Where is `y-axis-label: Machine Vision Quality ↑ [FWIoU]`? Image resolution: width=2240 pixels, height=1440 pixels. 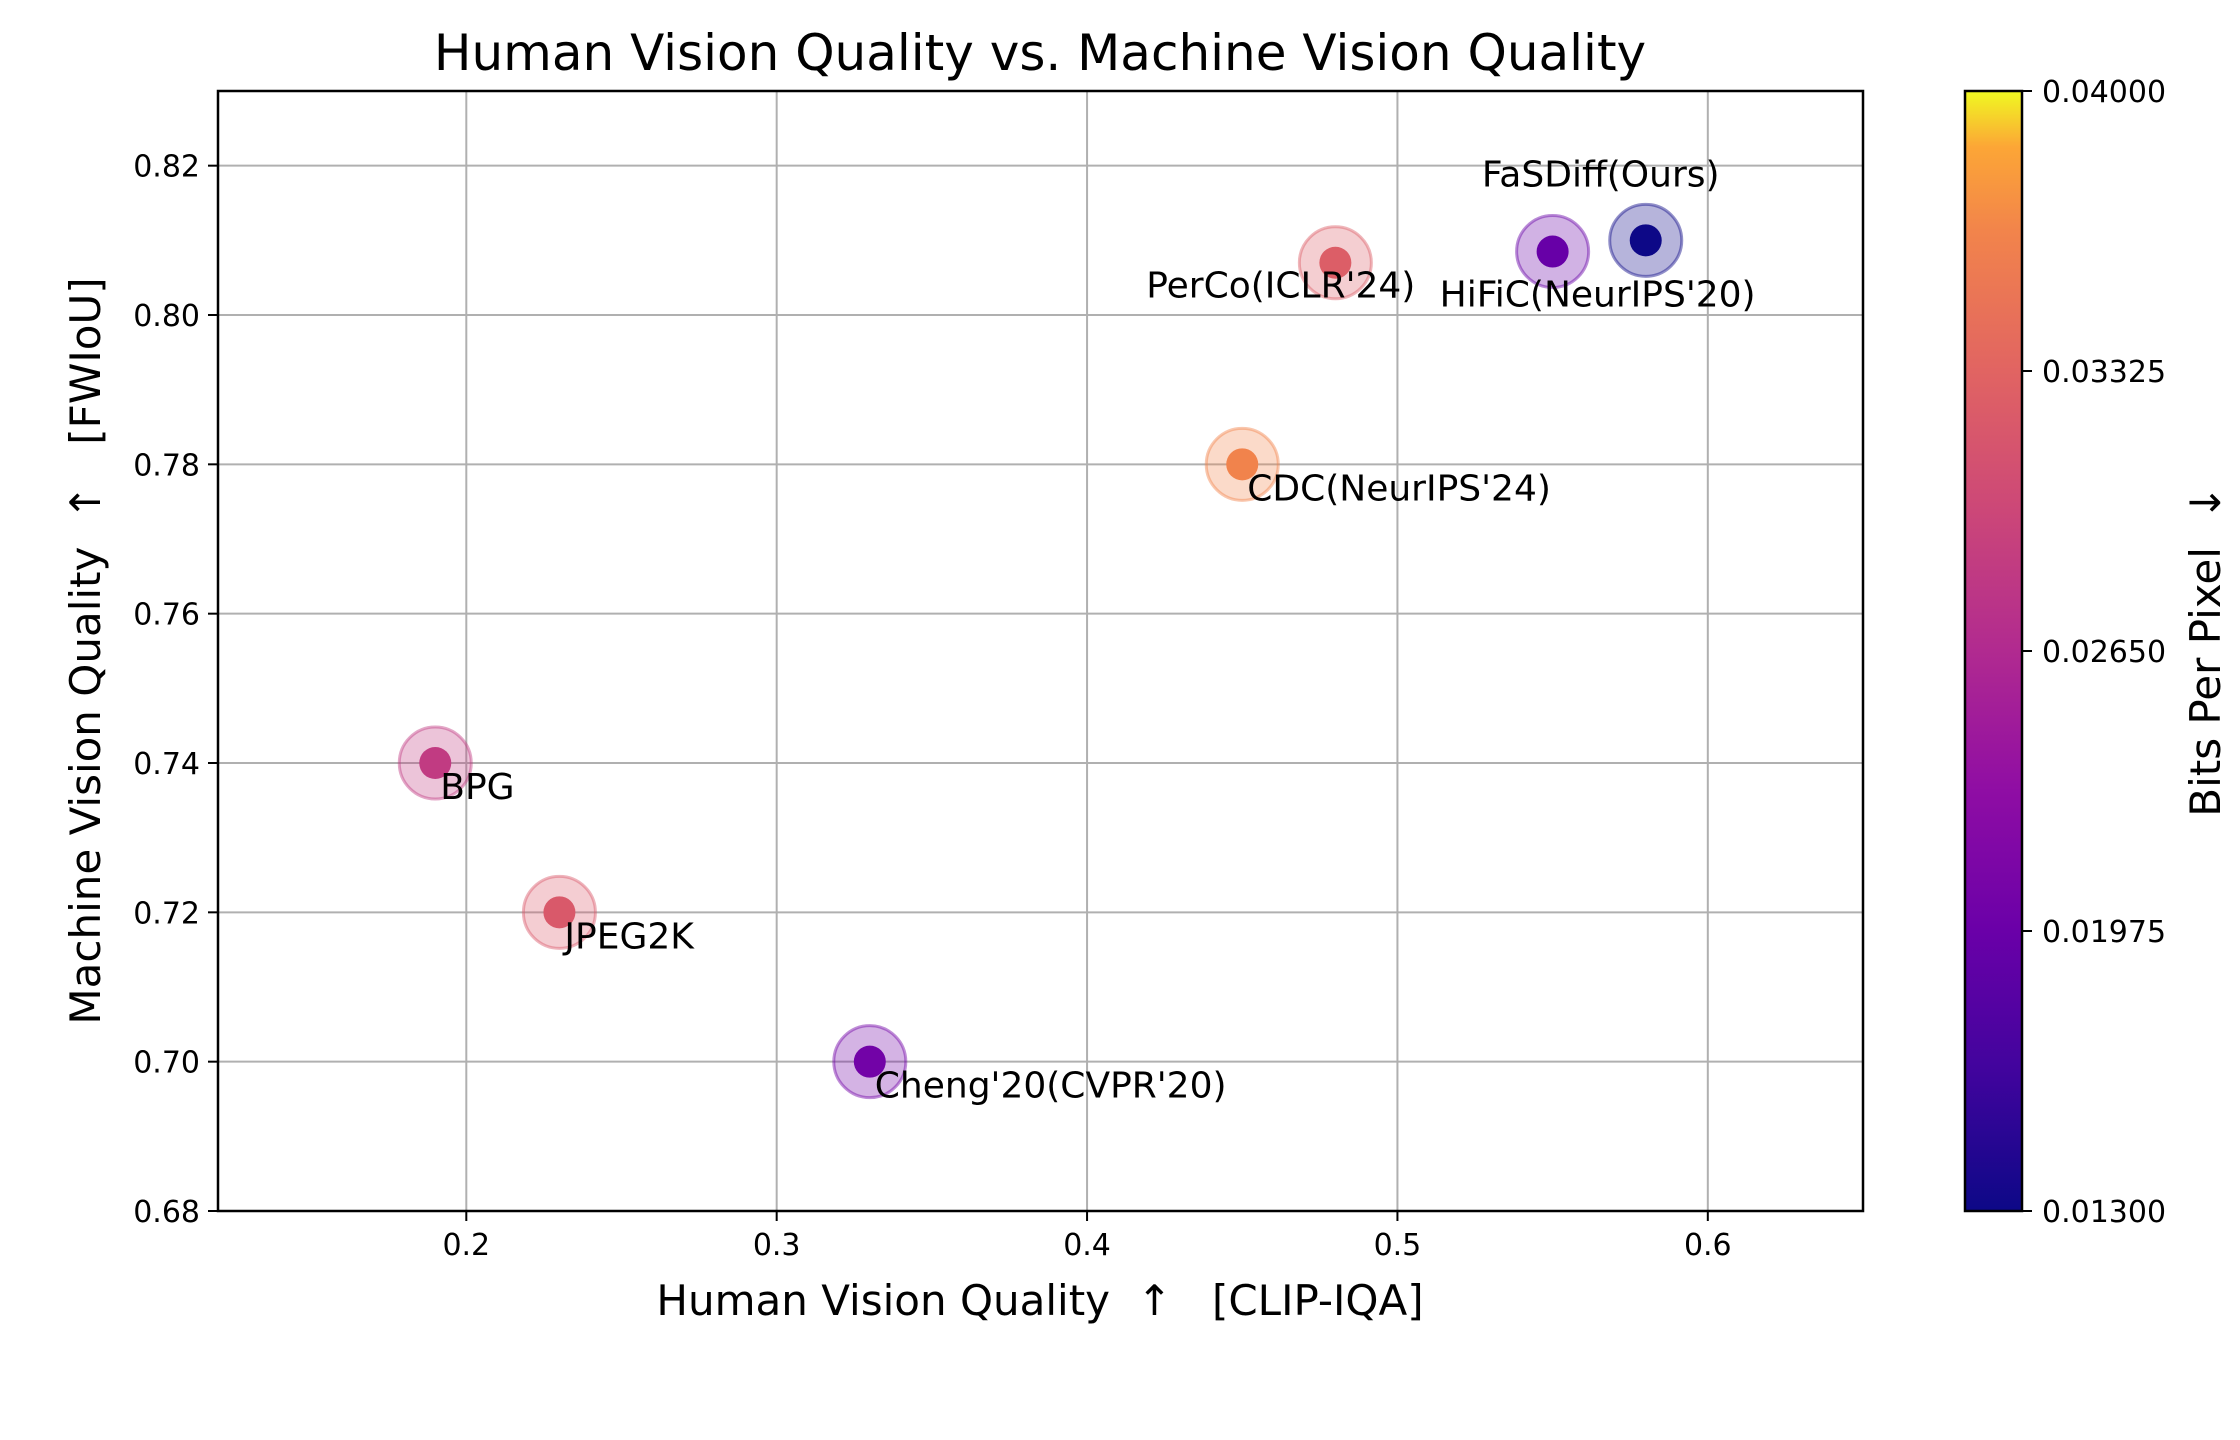
y-axis-label: Machine Vision Quality ↑ [FWIoU] is located at coordinates (85, 650).